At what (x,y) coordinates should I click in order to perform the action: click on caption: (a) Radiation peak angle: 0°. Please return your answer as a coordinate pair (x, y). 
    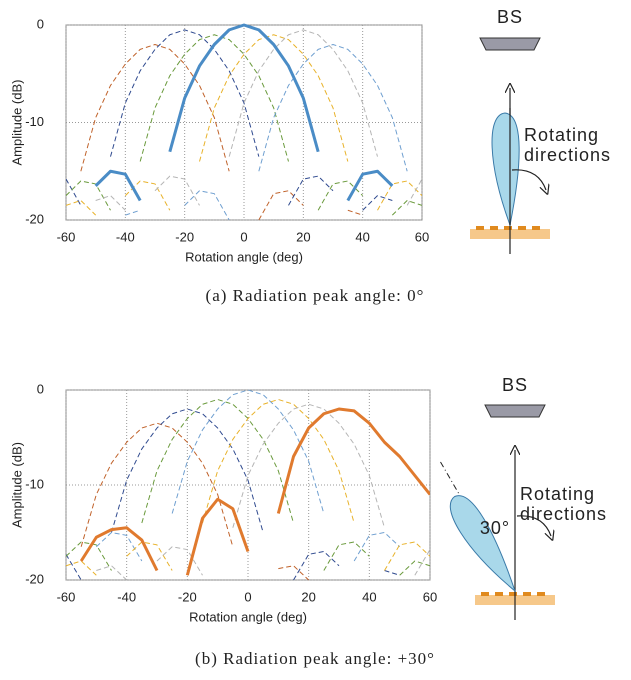
    Looking at the image, I should click on (315, 295).